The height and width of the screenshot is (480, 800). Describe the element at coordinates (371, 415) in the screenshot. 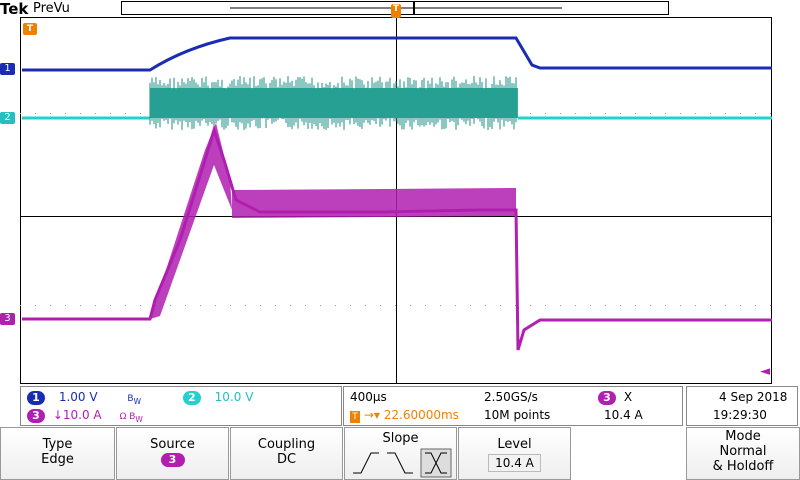

I see `trigger-delay-arrow: →▾` at that location.